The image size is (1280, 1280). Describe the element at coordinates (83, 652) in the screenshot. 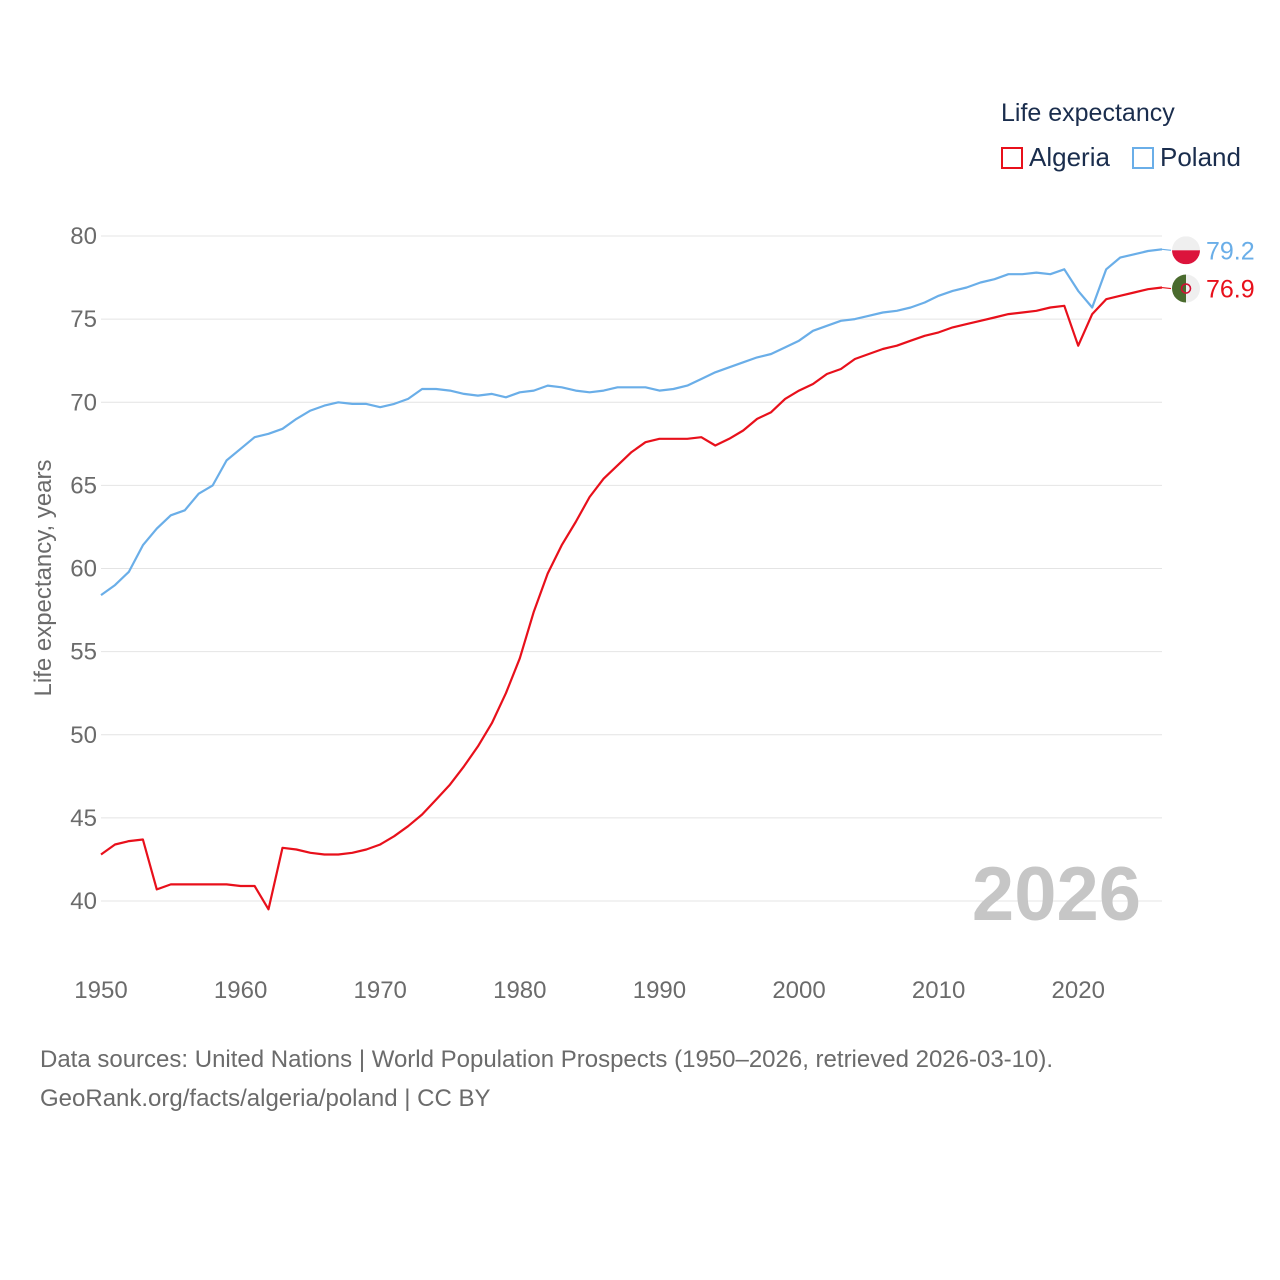

I see `y-tick-label: 55` at that location.